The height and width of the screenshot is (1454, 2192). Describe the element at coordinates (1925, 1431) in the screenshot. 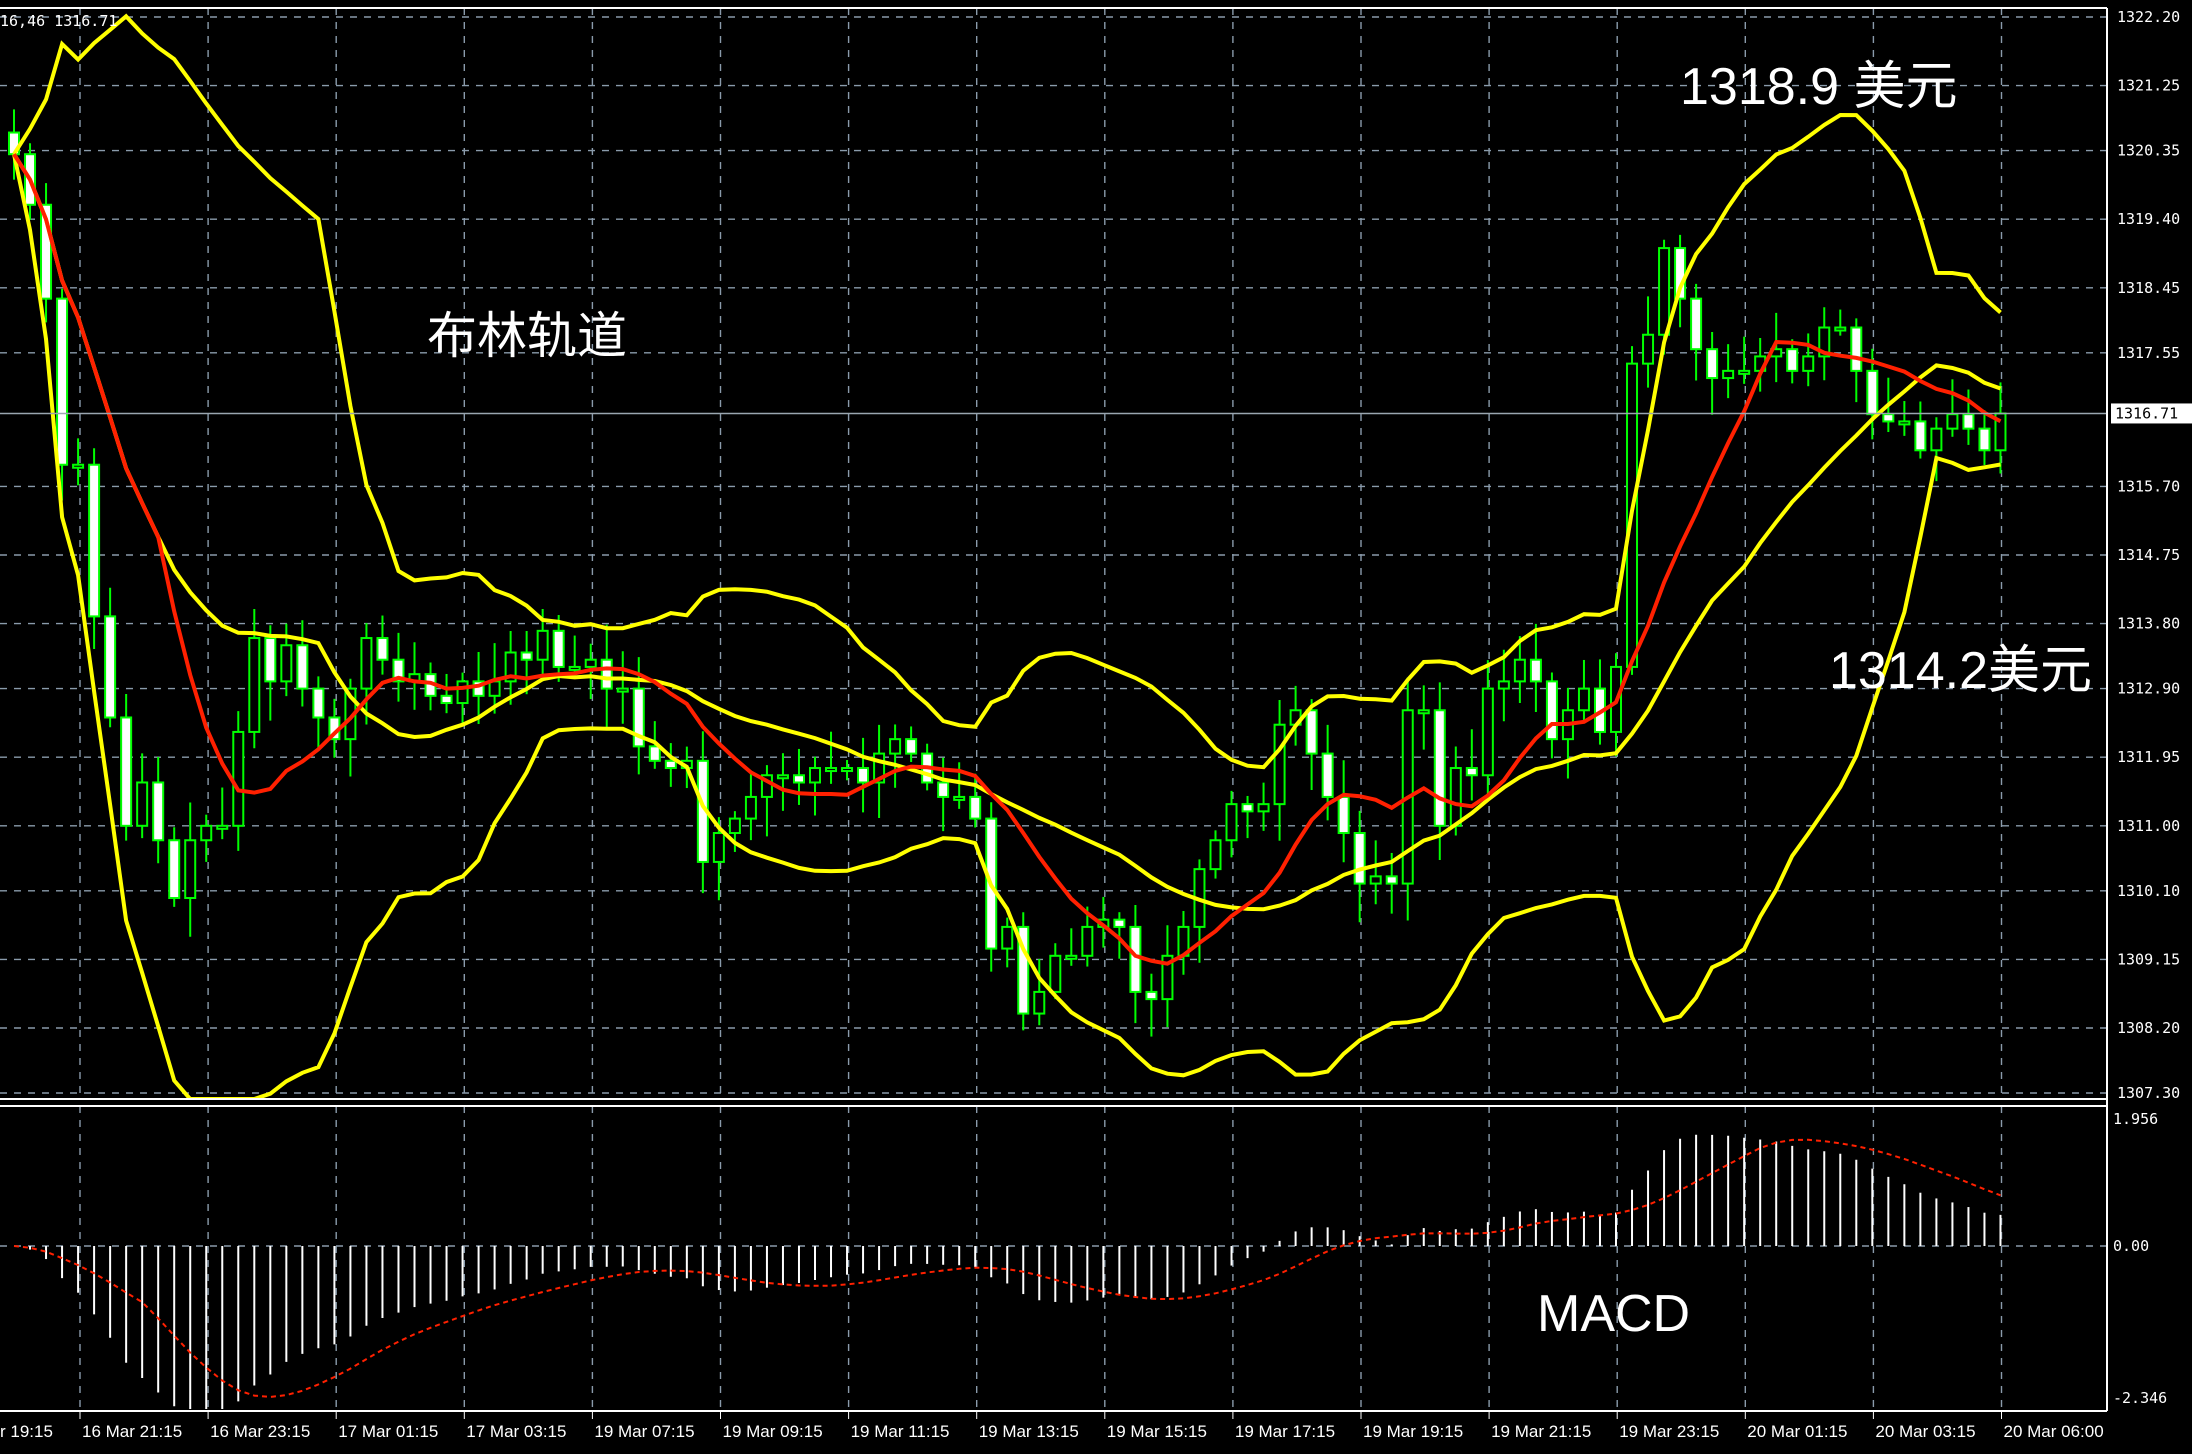

I see `time-tick-label: 20 Mar 03:15` at that location.